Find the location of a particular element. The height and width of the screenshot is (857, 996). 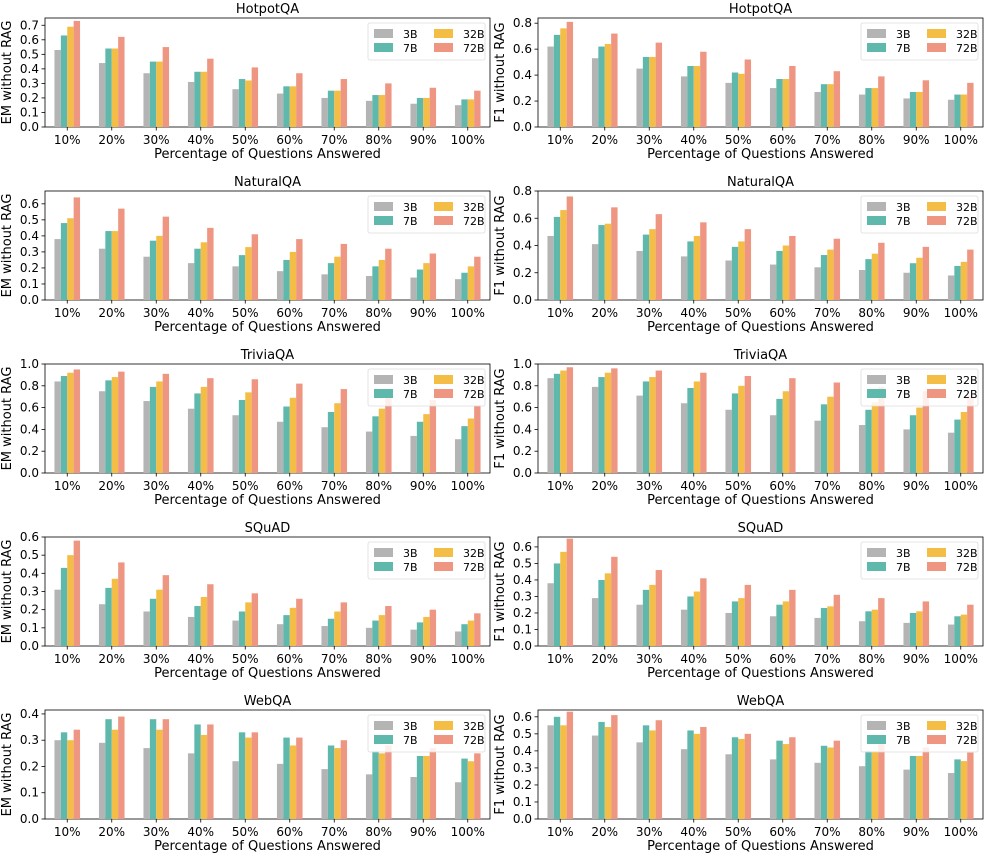

y-tick-label: 0.4 is located at coordinates (29, 714).